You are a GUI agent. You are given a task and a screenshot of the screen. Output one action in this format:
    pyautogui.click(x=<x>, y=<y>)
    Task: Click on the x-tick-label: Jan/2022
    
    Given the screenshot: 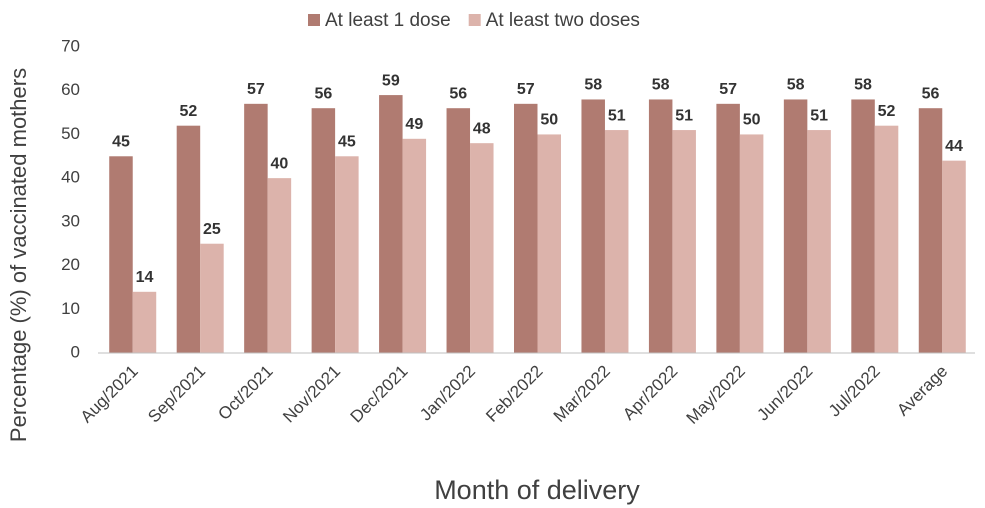 What is the action you would take?
    pyautogui.click(x=447, y=393)
    